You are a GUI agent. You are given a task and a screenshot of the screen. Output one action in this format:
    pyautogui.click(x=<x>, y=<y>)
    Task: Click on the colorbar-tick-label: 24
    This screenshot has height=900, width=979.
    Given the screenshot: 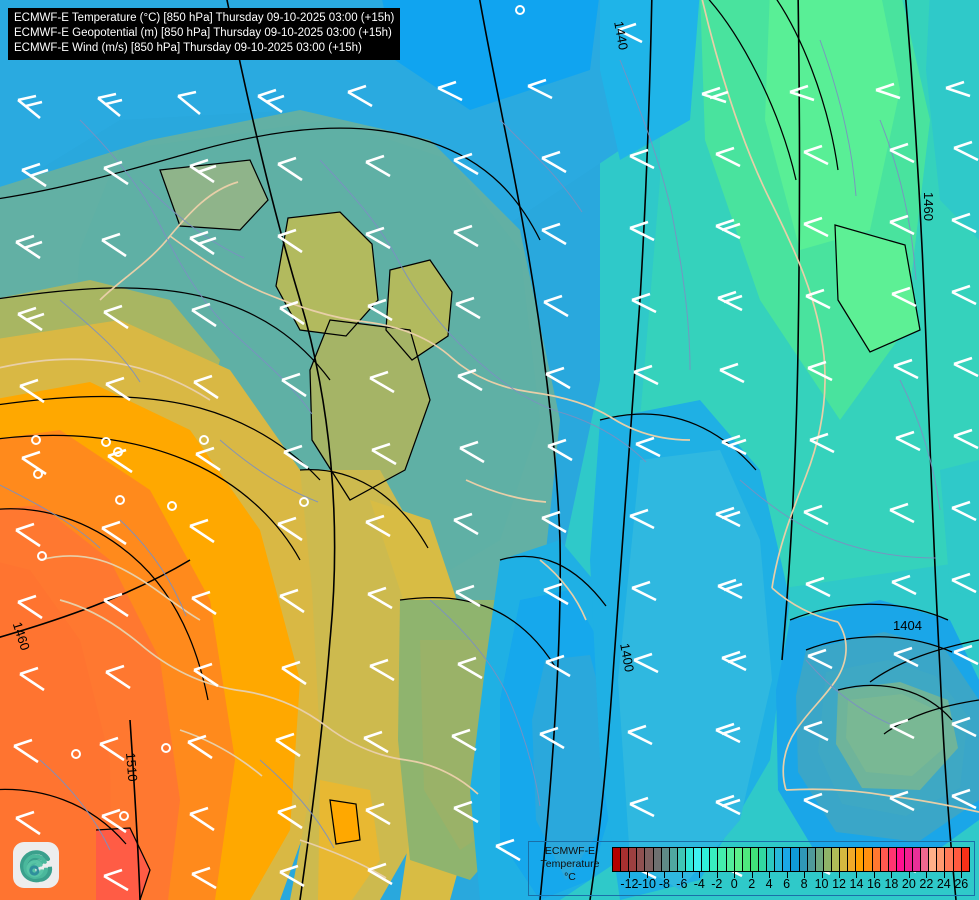 What is the action you would take?
    pyautogui.click(x=943, y=884)
    